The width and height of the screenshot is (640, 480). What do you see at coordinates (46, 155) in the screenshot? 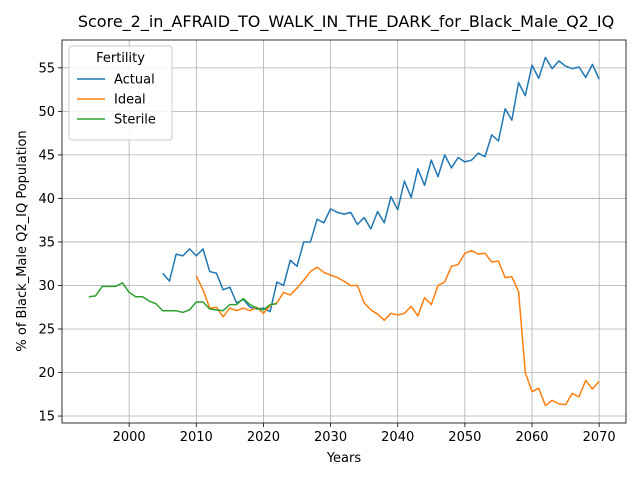
I see `y-tick-label: 45` at bounding box center [46, 155].